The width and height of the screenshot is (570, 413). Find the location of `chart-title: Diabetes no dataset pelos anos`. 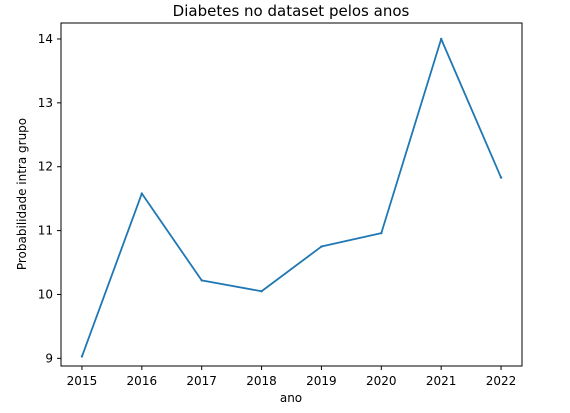

chart-title: Diabetes no dataset pelos anos is located at coordinates (291, 11).